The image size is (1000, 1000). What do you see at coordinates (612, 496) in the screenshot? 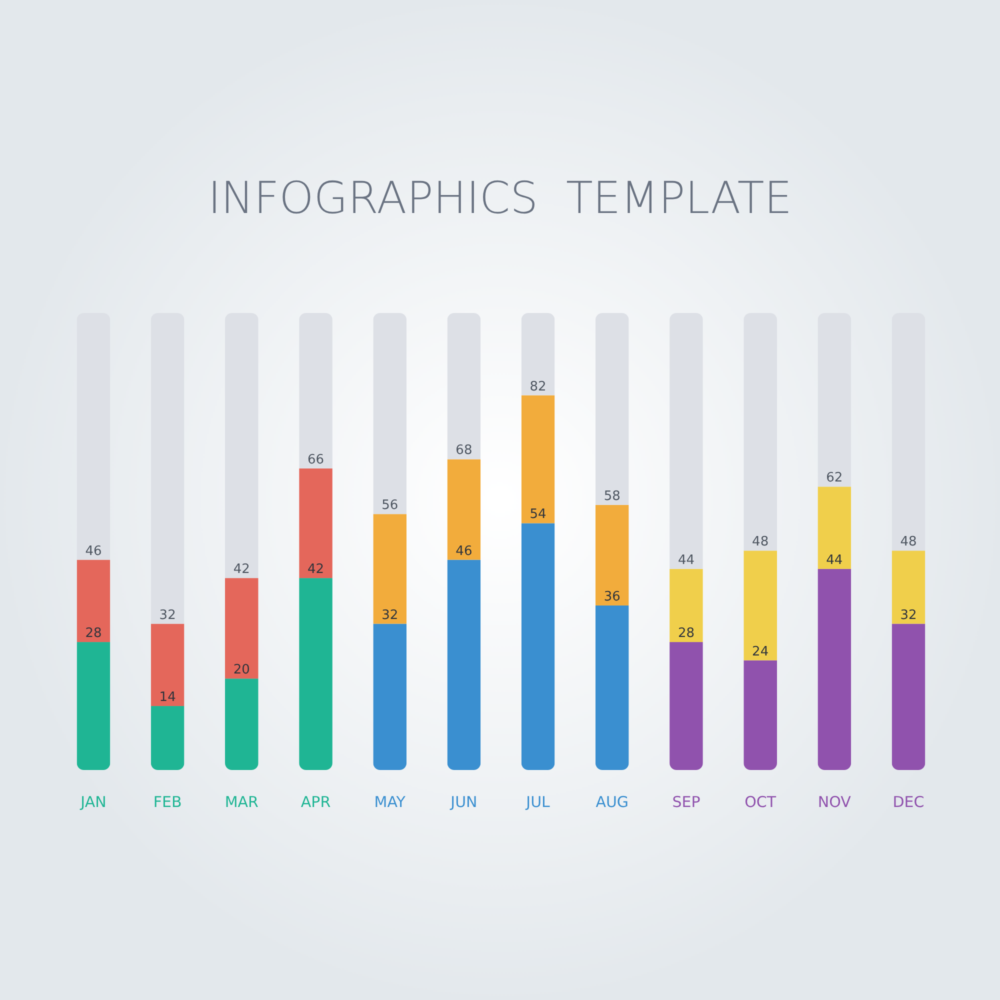
I see `annotation: 58` at bounding box center [612, 496].